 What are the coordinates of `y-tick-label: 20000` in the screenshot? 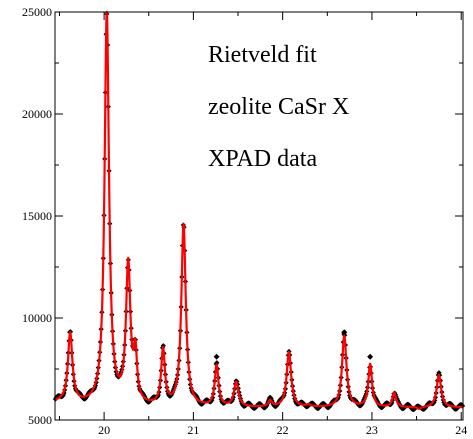 It's located at (37, 114).